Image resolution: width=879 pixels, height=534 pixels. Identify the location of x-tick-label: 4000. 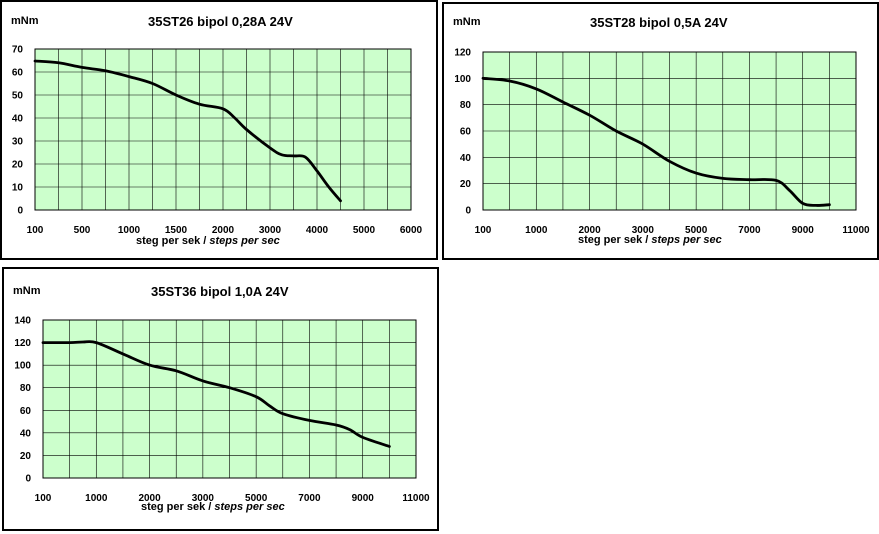
(317, 230).